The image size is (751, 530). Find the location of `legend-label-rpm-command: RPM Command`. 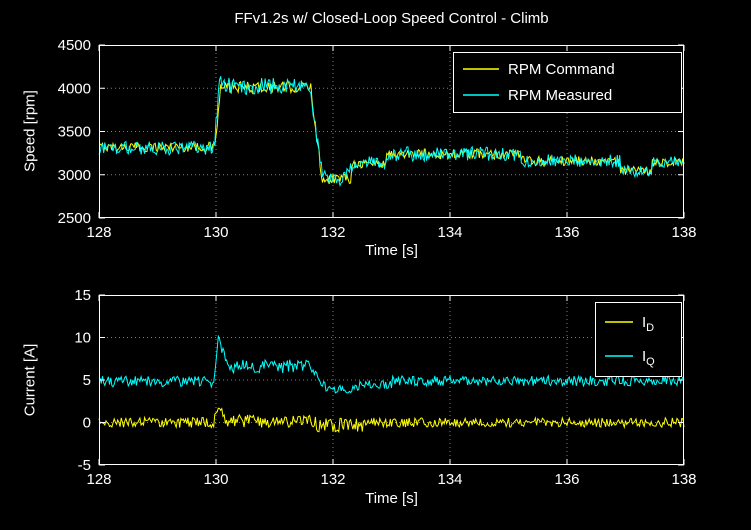

legend-label-rpm-command: RPM Command is located at coordinates (561, 69).